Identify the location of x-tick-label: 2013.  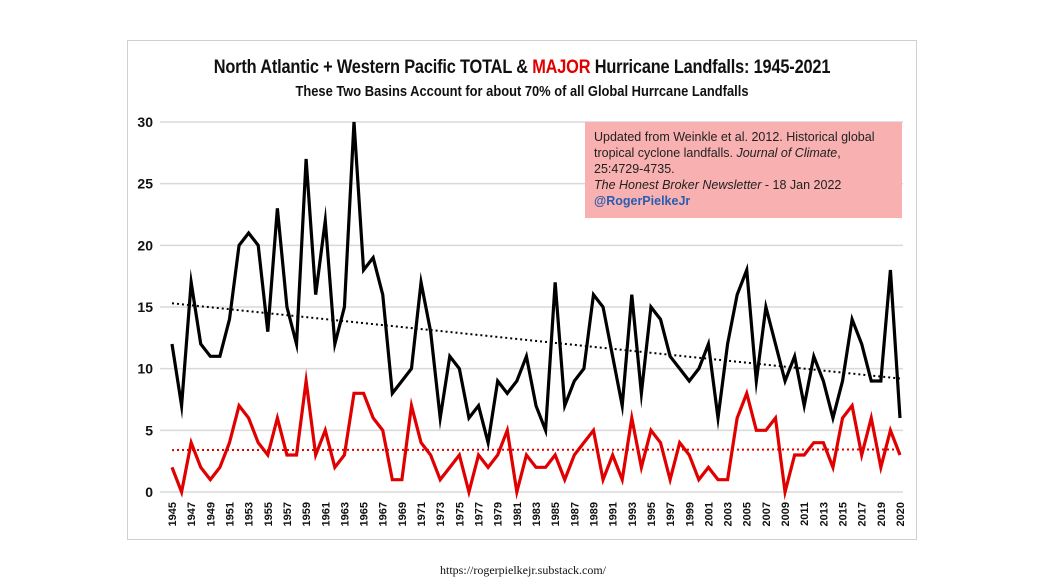
(824, 514).